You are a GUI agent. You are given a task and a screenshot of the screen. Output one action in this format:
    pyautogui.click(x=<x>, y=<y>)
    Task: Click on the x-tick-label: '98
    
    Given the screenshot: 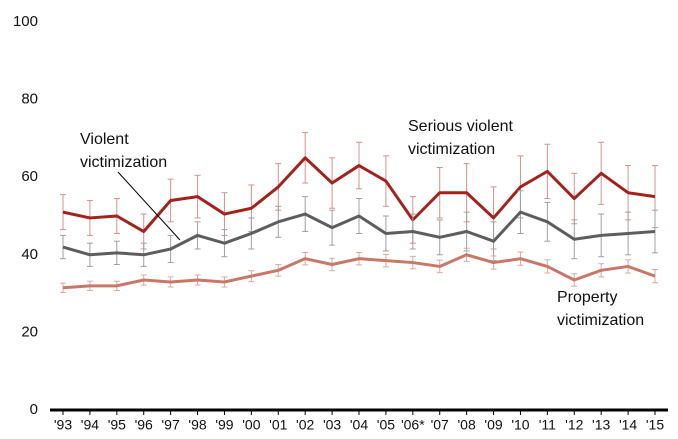 What is the action you would take?
    pyautogui.click(x=197, y=425)
    